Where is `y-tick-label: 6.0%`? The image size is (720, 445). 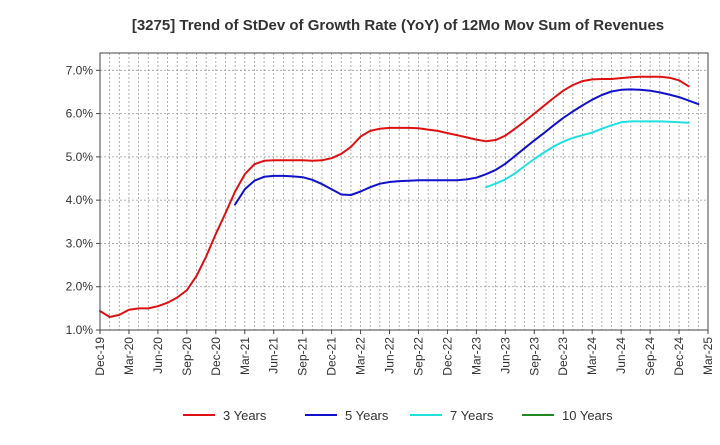
y-tick-label: 6.0% is located at coordinates (80, 114).